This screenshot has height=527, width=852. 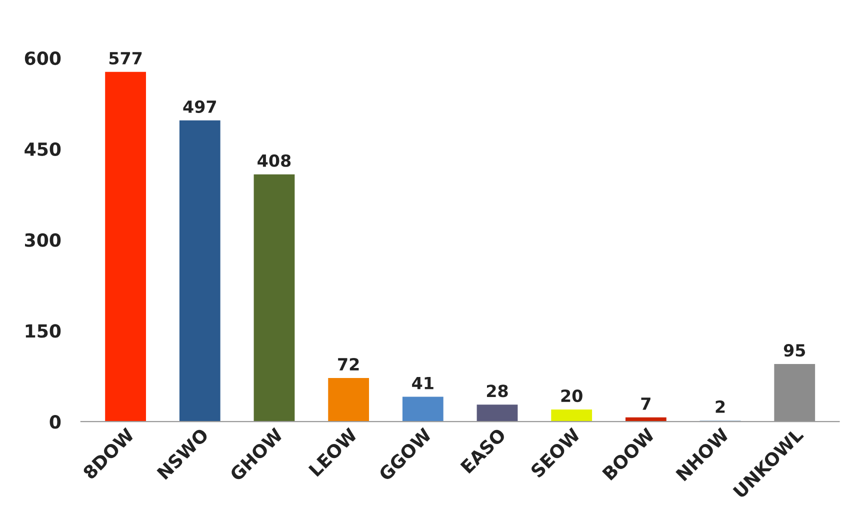 I want to click on data-label: 7, so click(x=645, y=404).